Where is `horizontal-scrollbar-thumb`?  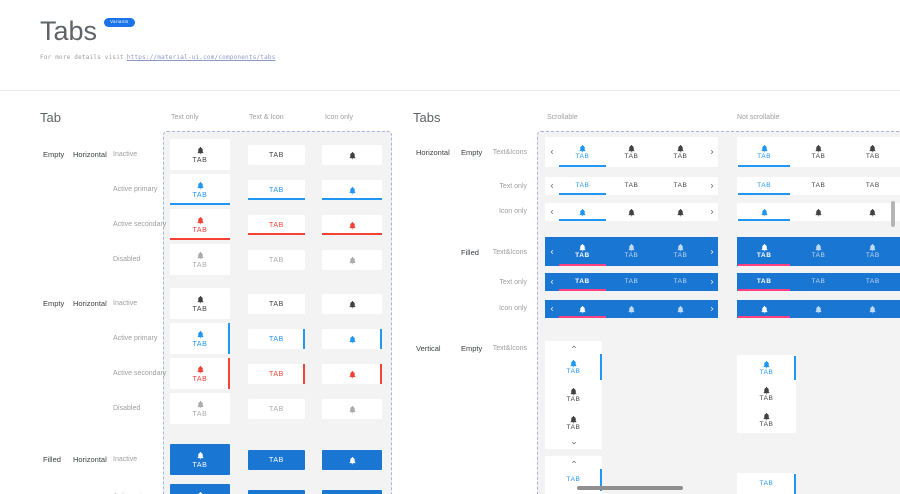
horizontal-scrollbar-thumb is located at coordinates (630, 488).